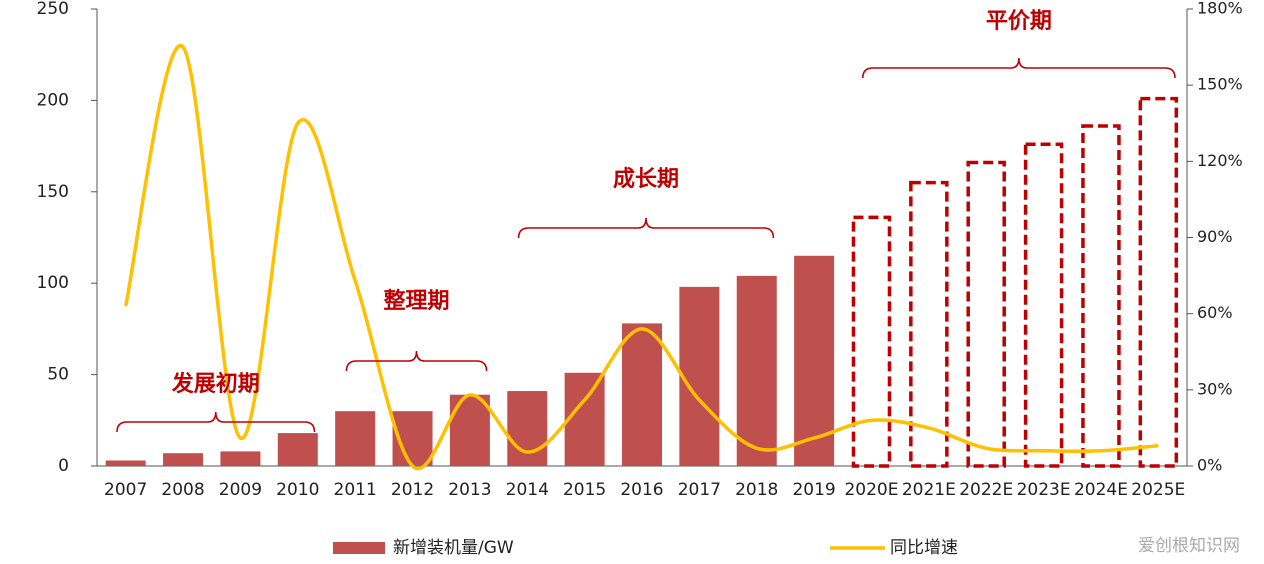  Describe the element at coordinates (641, 490) in the screenshot. I see `x-tick-label: 2016` at that location.